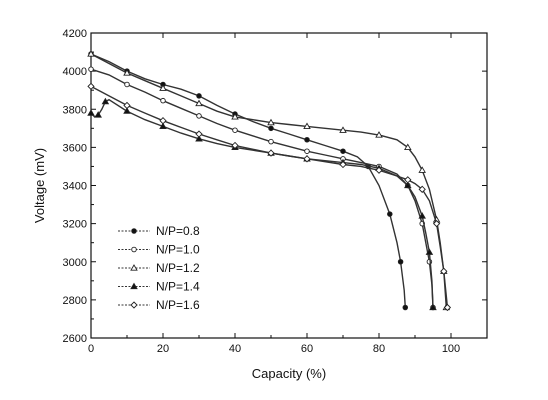 The height and width of the screenshot is (400, 548). What do you see at coordinates (235, 349) in the screenshot?
I see `x-tick-label: 40` at bounding box center [235, 349].